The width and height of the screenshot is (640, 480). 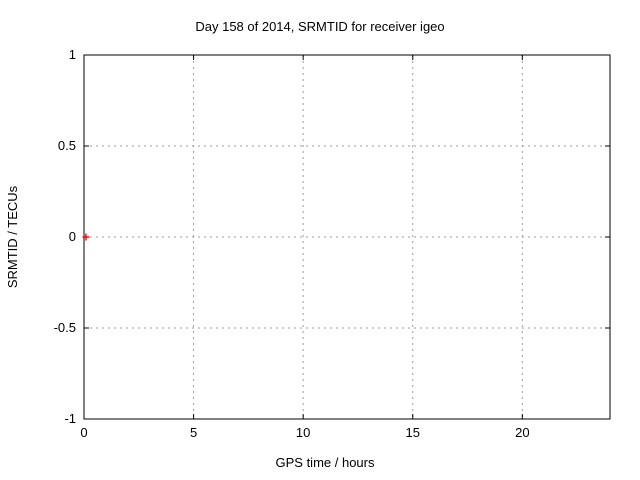 What do you see at coordinates (83, 432) in the screenshot?
I see `x-tick-label: 0` at bounding box center [83, 432].